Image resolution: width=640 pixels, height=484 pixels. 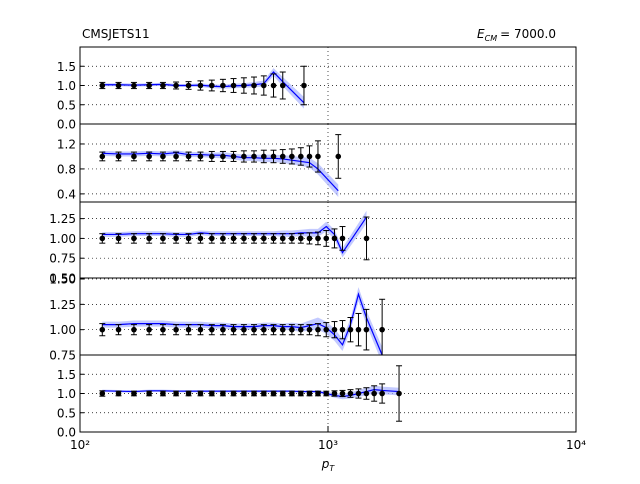 I want to click on y-tick-label: 1.50, so click(x=62, y=280).